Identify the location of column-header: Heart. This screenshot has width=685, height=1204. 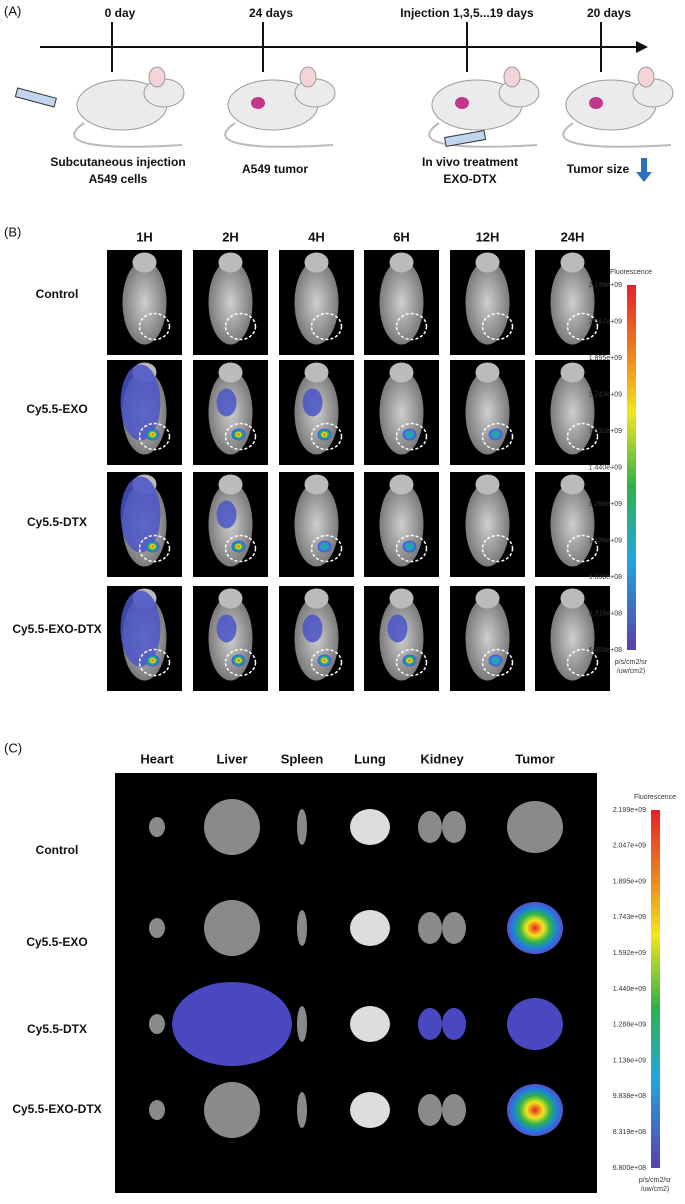
(157, 758).